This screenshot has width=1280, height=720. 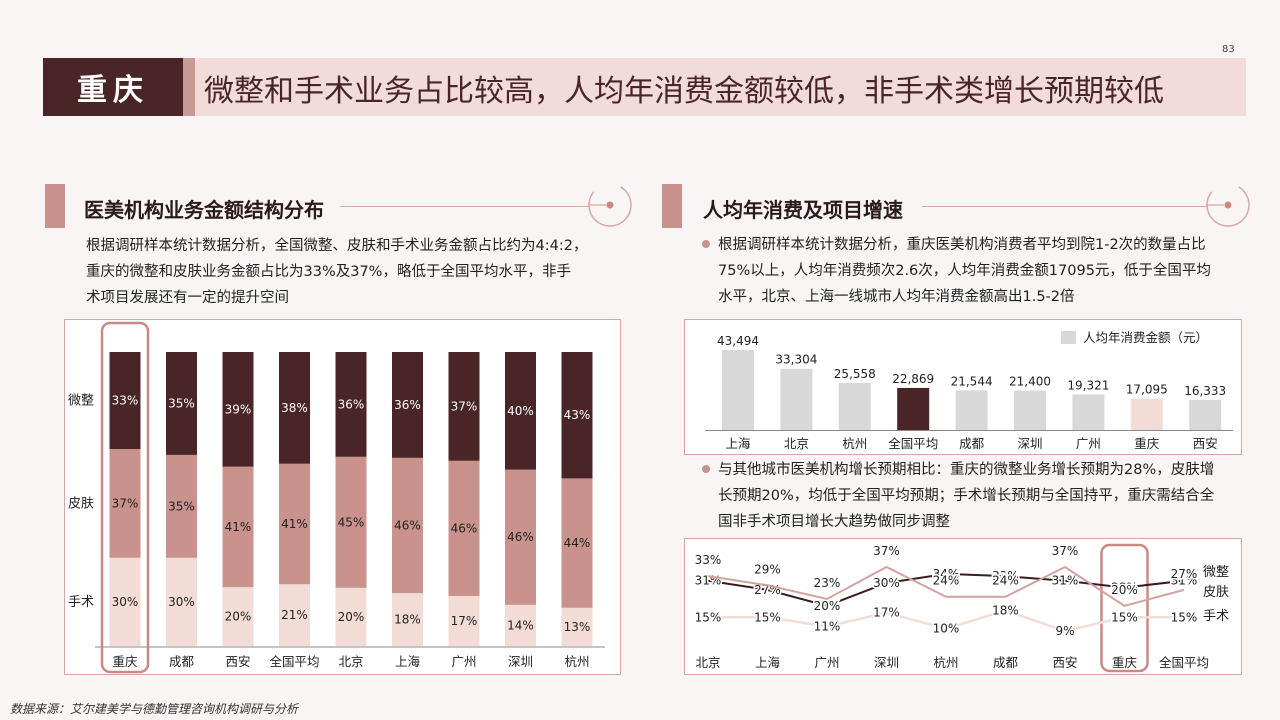 What do you see at coordinates (913, 379) in the screenshot?
I see `data-label: 22,869` at bounding box center [913, 379].